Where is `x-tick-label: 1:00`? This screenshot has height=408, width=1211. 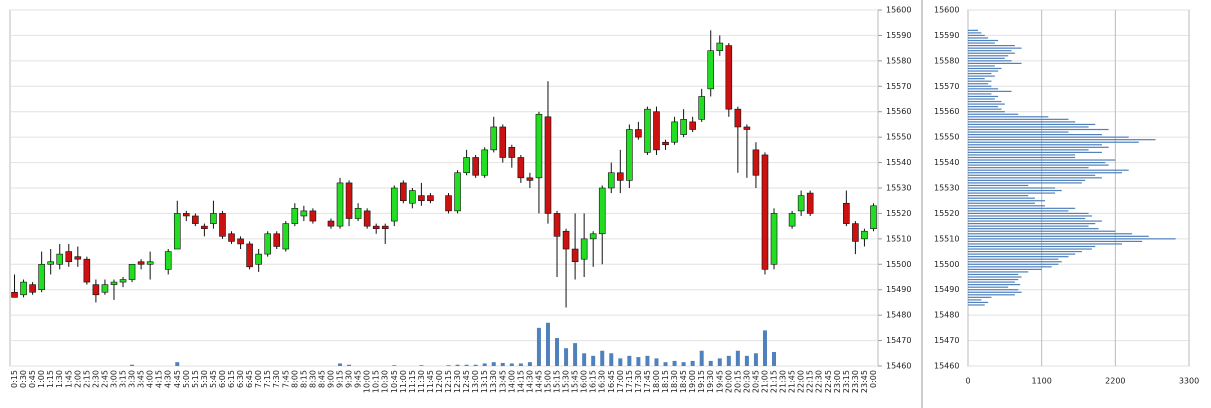 x-tick-label: 1:00 is located at coordinates (41, 379).